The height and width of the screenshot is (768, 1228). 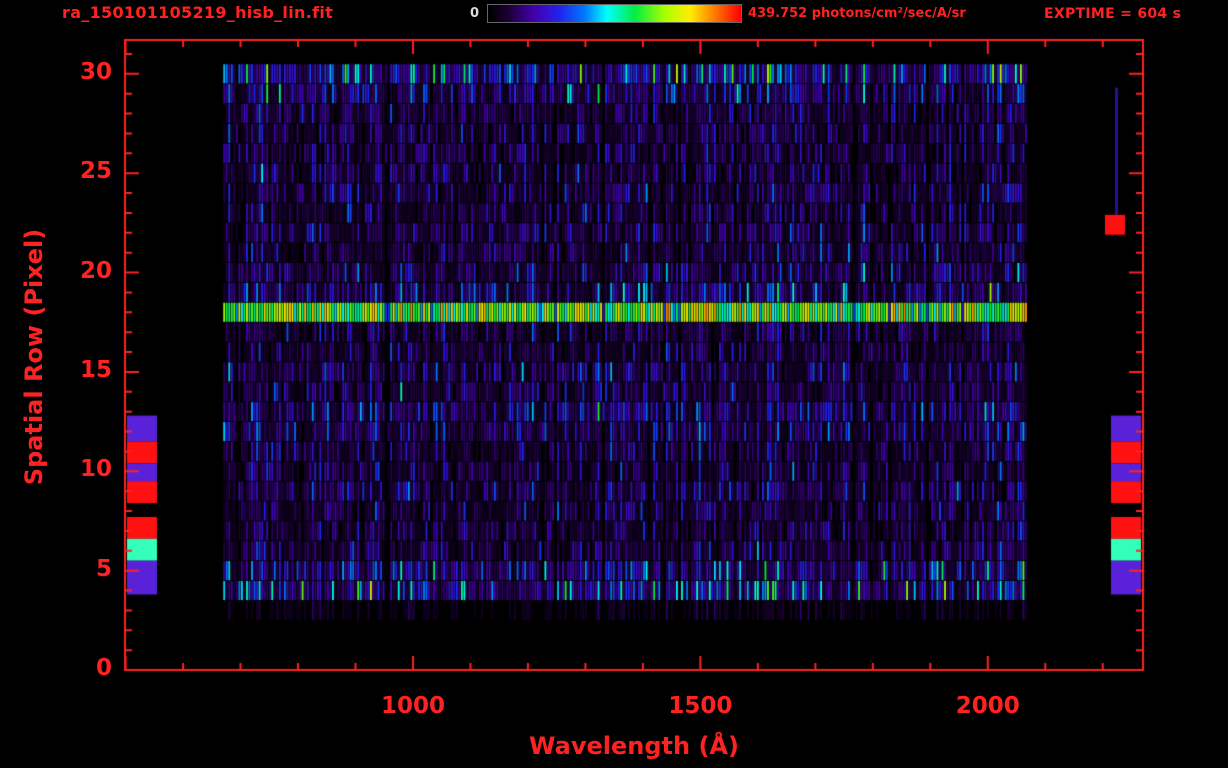 I want to click on colorbar-max-label: 439.752 photons/cm²/sec/A/sr, so click(x=857, y=13).